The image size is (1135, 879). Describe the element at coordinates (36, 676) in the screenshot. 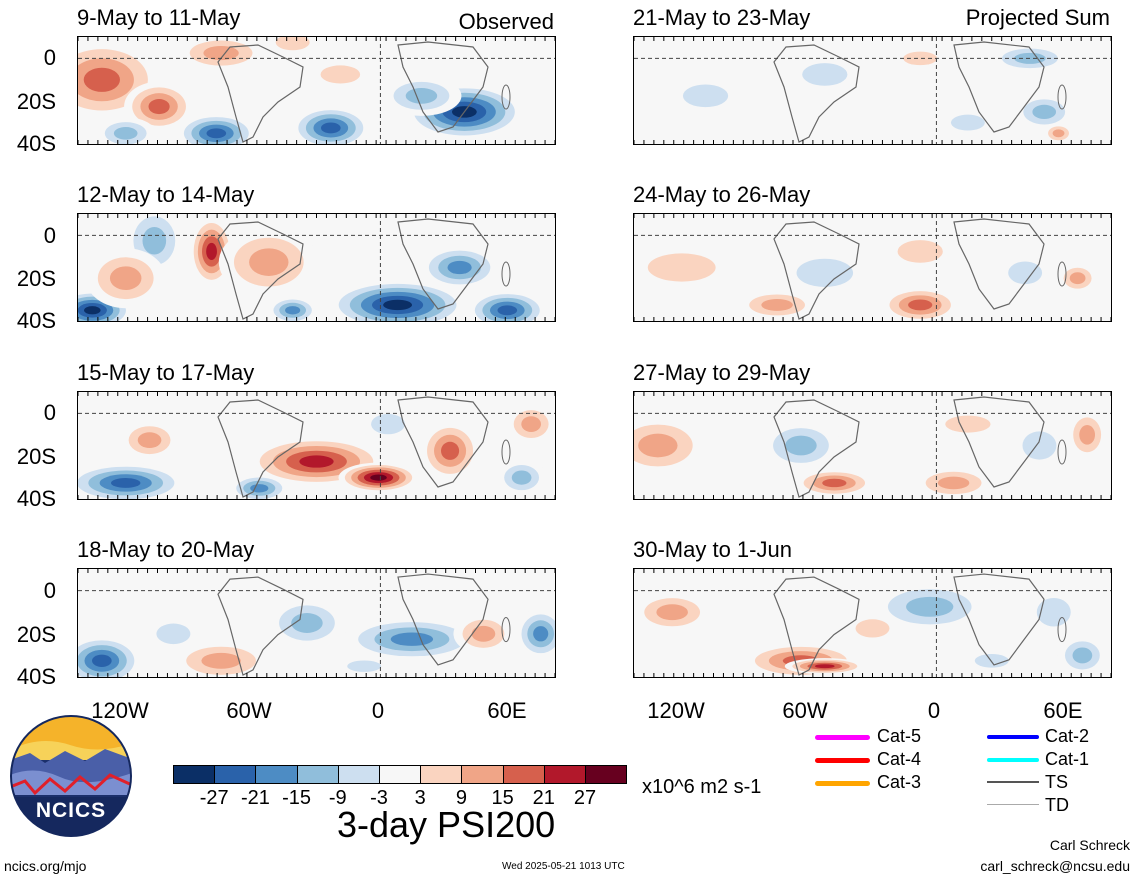

I see `y-tick-label: 40S` at that location.